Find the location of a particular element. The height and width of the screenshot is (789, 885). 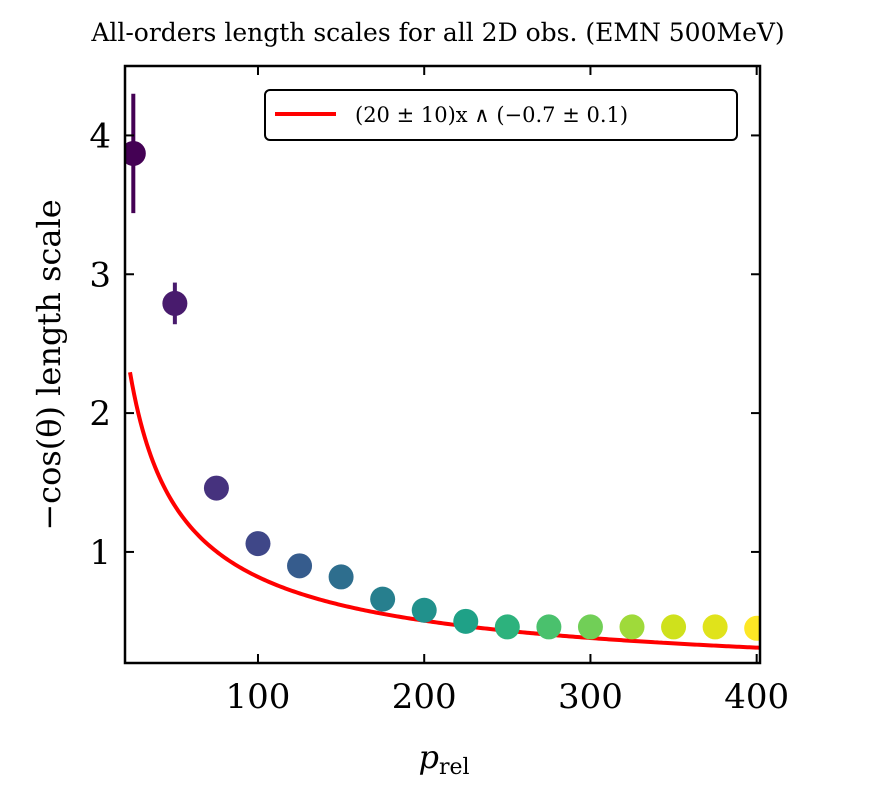

x-axis-label-sub: rel is located at coordinates (454, 767).